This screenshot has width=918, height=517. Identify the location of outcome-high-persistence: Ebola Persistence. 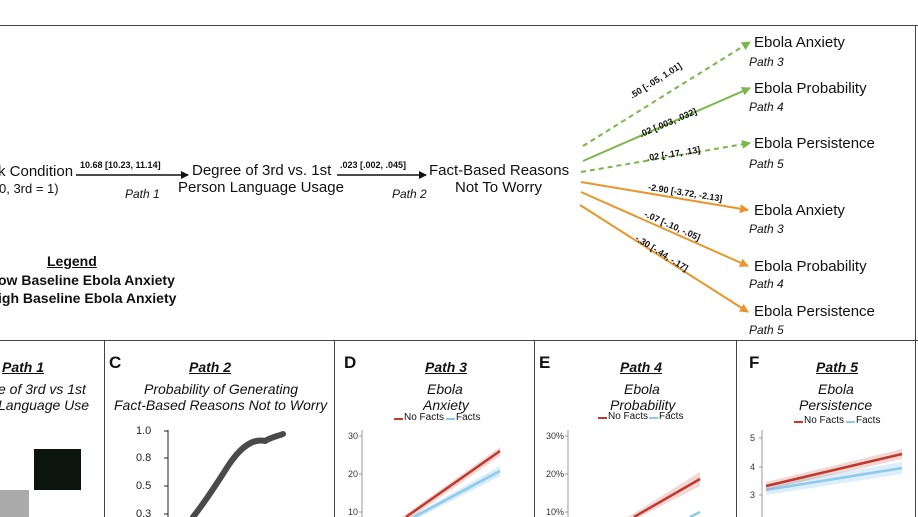
(814, 311).